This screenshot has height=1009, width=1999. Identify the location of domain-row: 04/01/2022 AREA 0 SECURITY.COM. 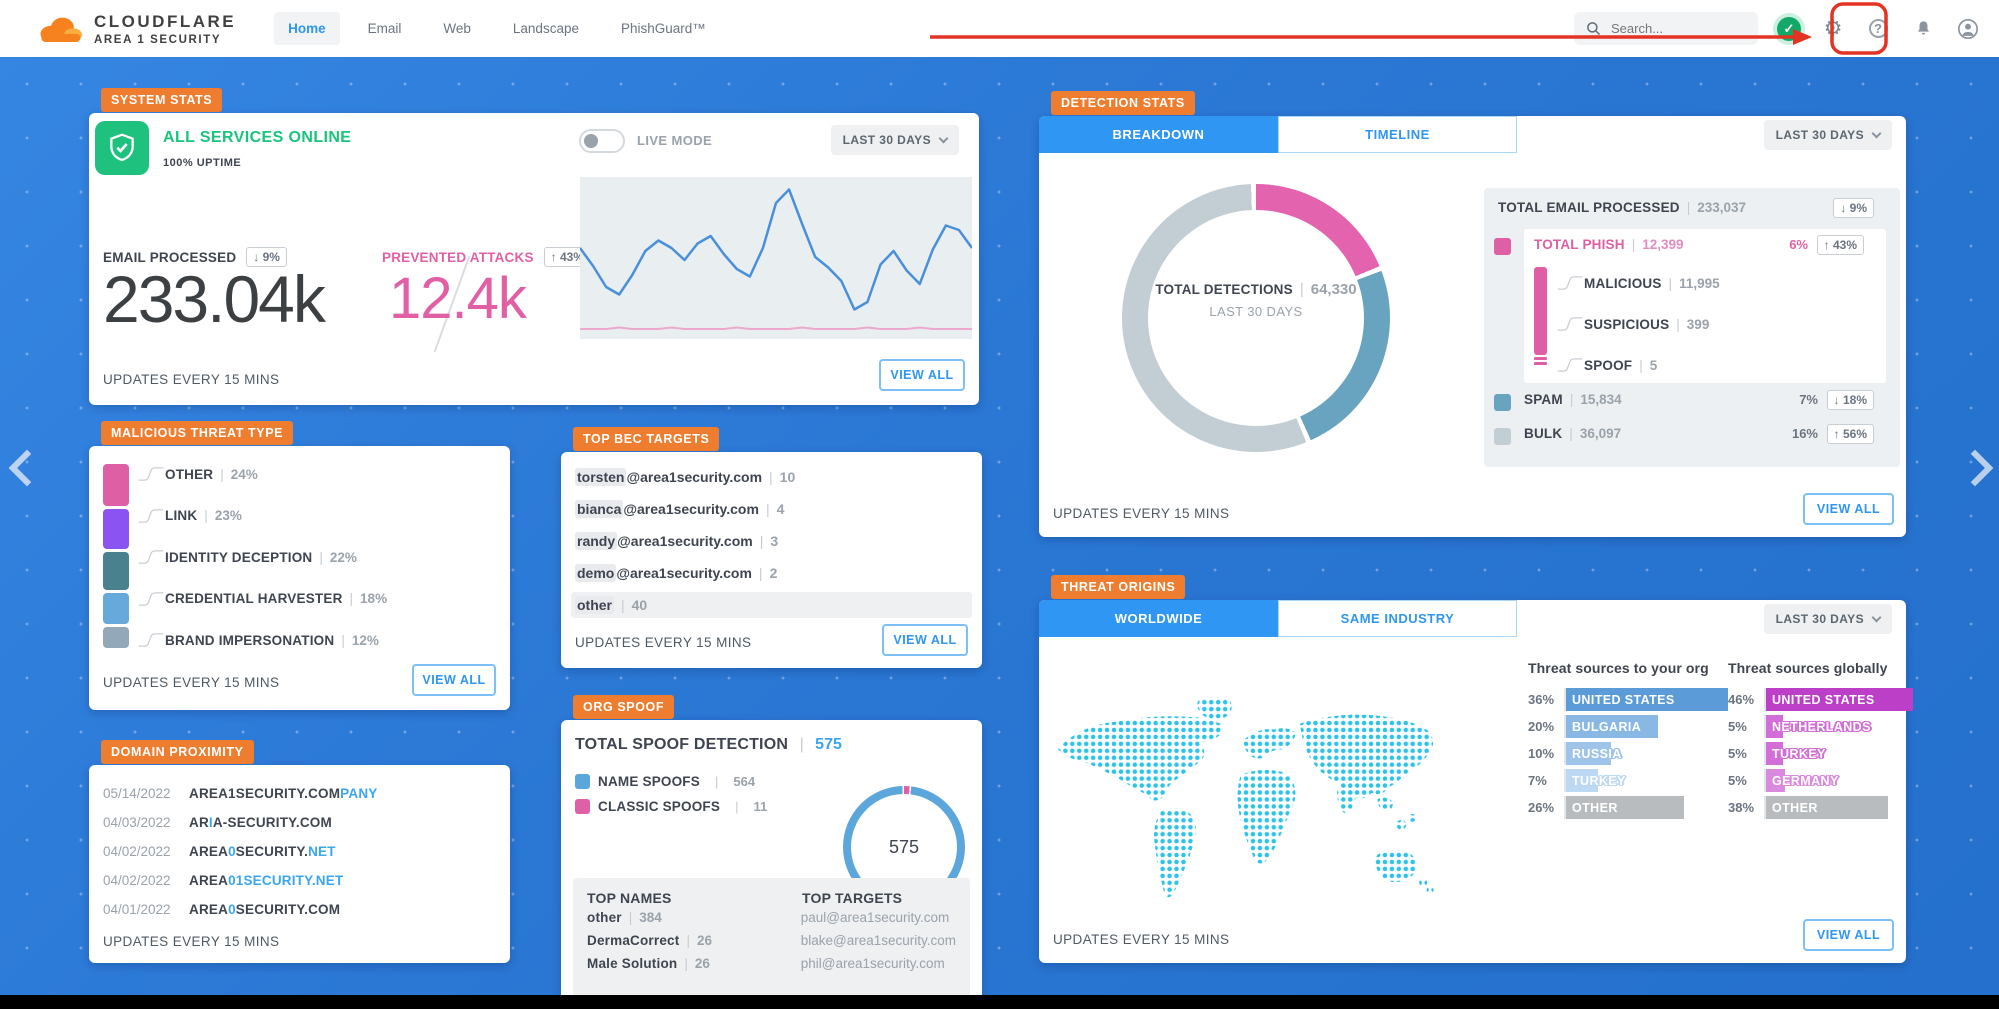
(222, 909).